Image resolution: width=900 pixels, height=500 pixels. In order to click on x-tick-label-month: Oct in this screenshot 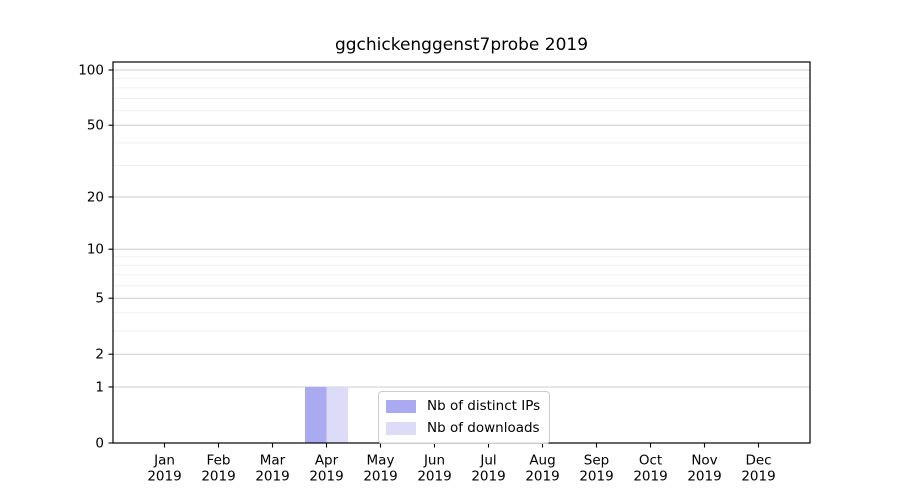, I will do `click(650, 461)`.